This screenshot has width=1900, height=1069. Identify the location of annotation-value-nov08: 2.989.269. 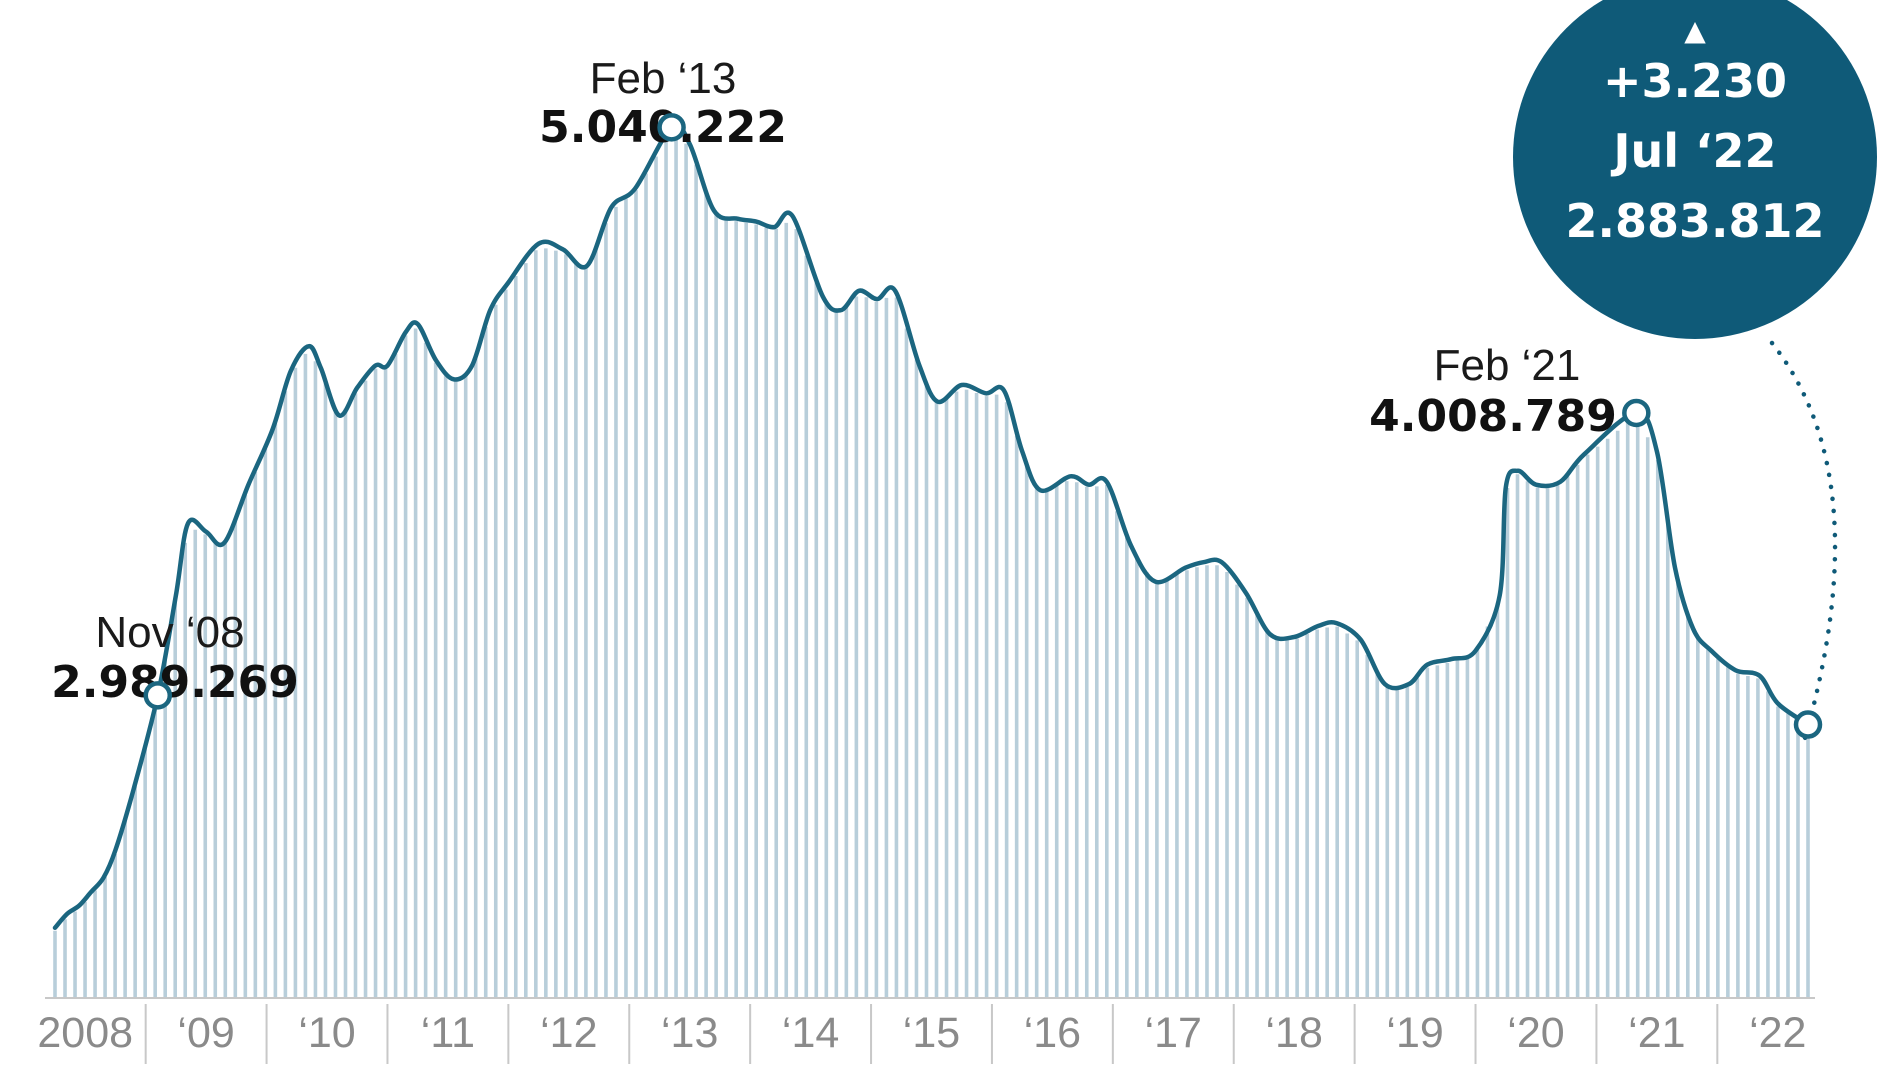
(175, 682).